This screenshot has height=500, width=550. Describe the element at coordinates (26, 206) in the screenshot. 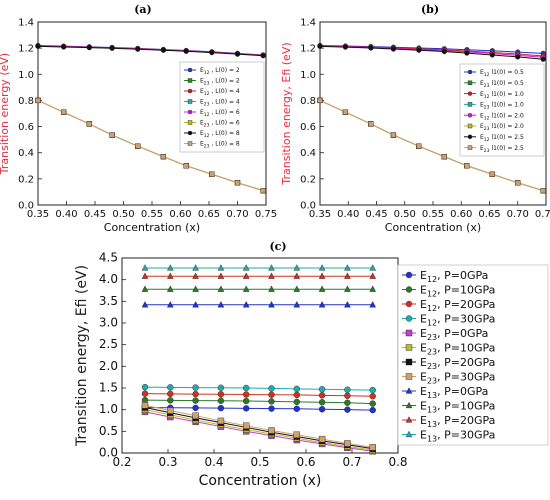

I see `y-tick-label: 0.0` at that location.